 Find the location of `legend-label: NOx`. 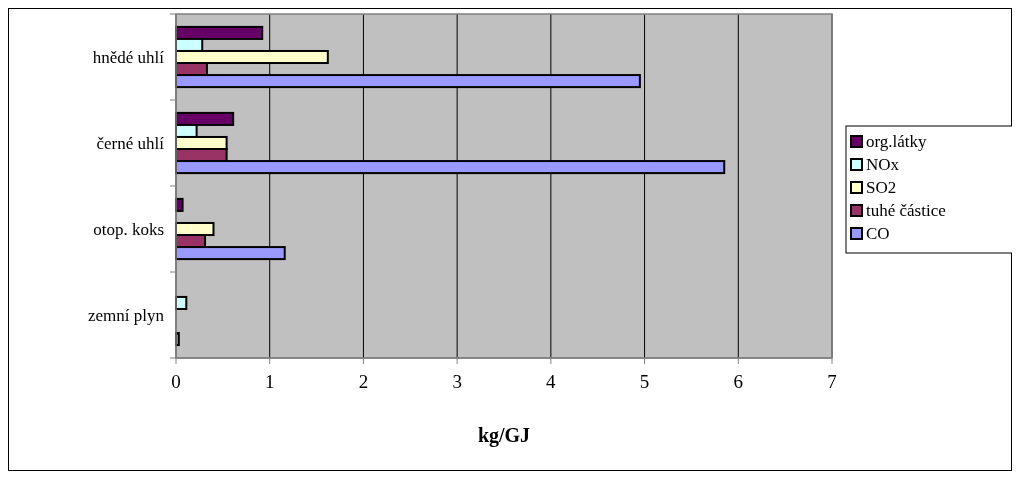

legend-label: NOx is located at coordinates (883, 164).